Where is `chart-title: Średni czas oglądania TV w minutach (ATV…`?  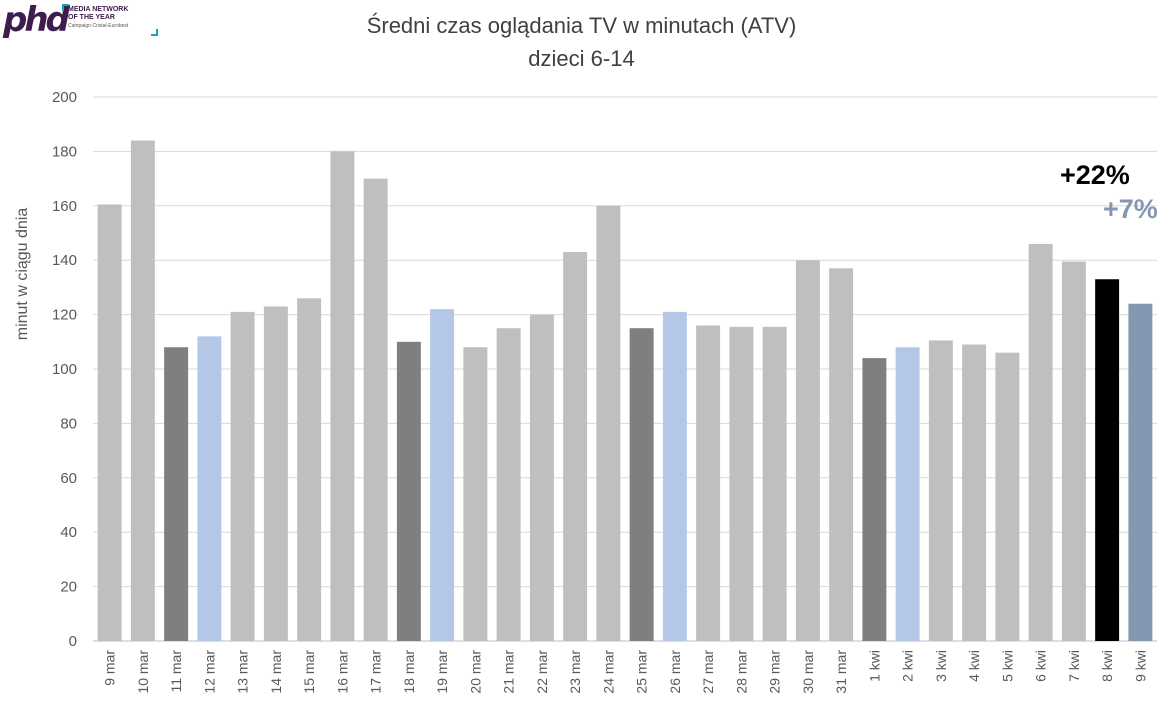
chart-title: Średni czas oglądania TV w minutach (ATV… is located at coordinates (581, 25).